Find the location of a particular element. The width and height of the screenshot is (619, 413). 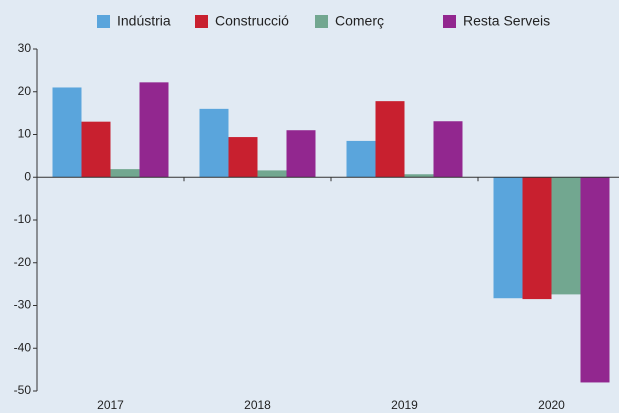

legend-label: Resta Serveis is located at coordinates (506, 21).